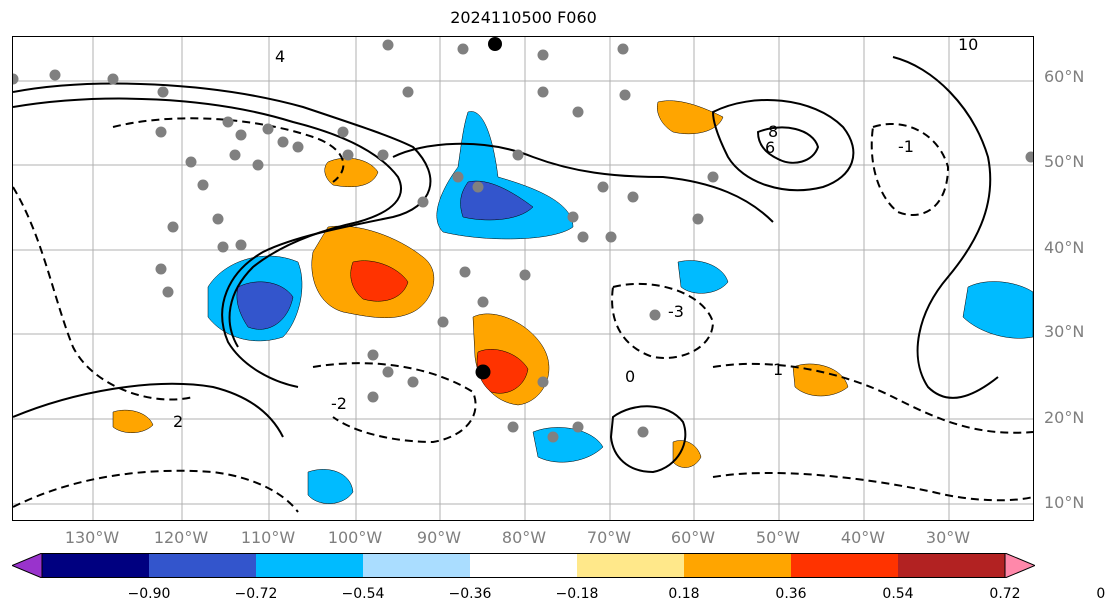  Describe the element at coordinates (181, 537) in the screenshot. I see `lon-label: 120°W` at that location.